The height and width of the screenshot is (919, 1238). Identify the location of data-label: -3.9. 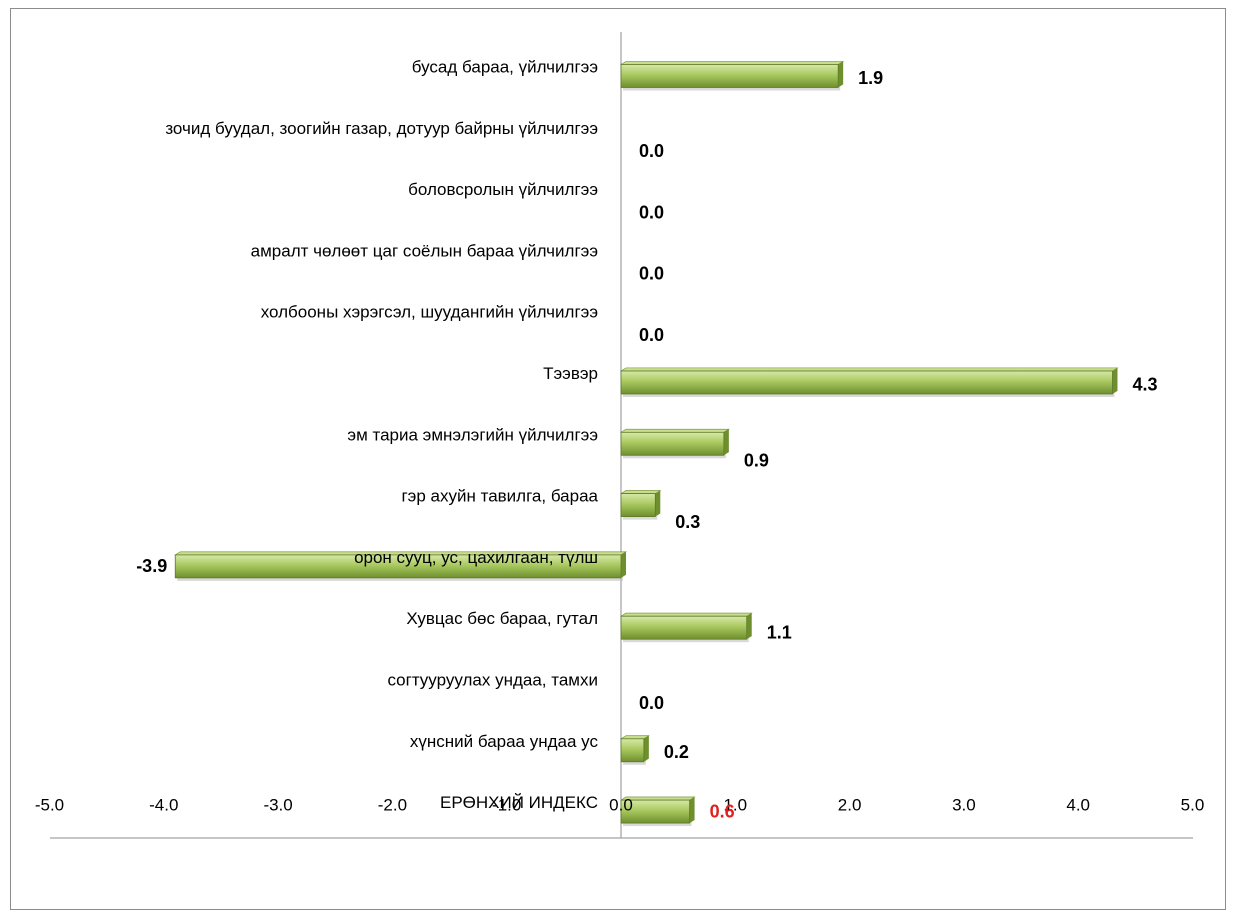
(151, 566).